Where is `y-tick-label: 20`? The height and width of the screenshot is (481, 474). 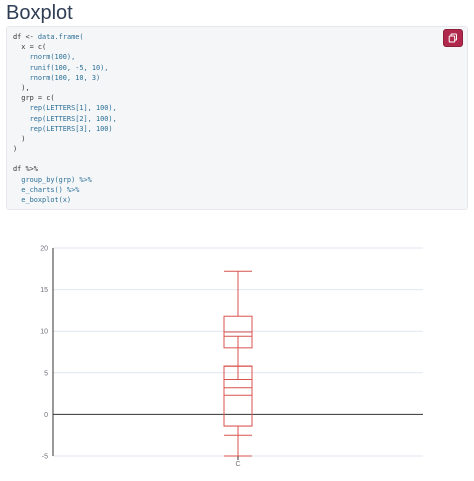
y-tick-label: 20 is located at coordinates (44, 249).